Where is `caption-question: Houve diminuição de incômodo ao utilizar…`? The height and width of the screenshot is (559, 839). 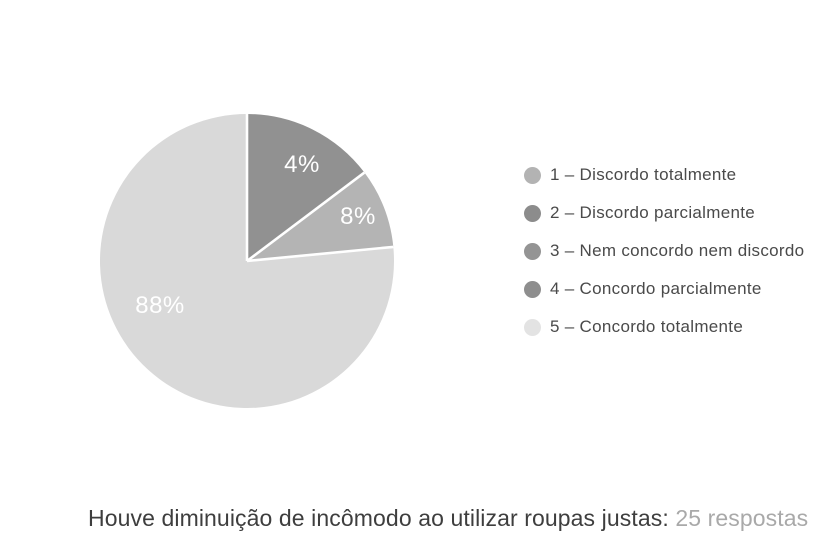
caption-question: Houve diminuição de incômodo ao utilizar… is located at coordinates (378, 518).